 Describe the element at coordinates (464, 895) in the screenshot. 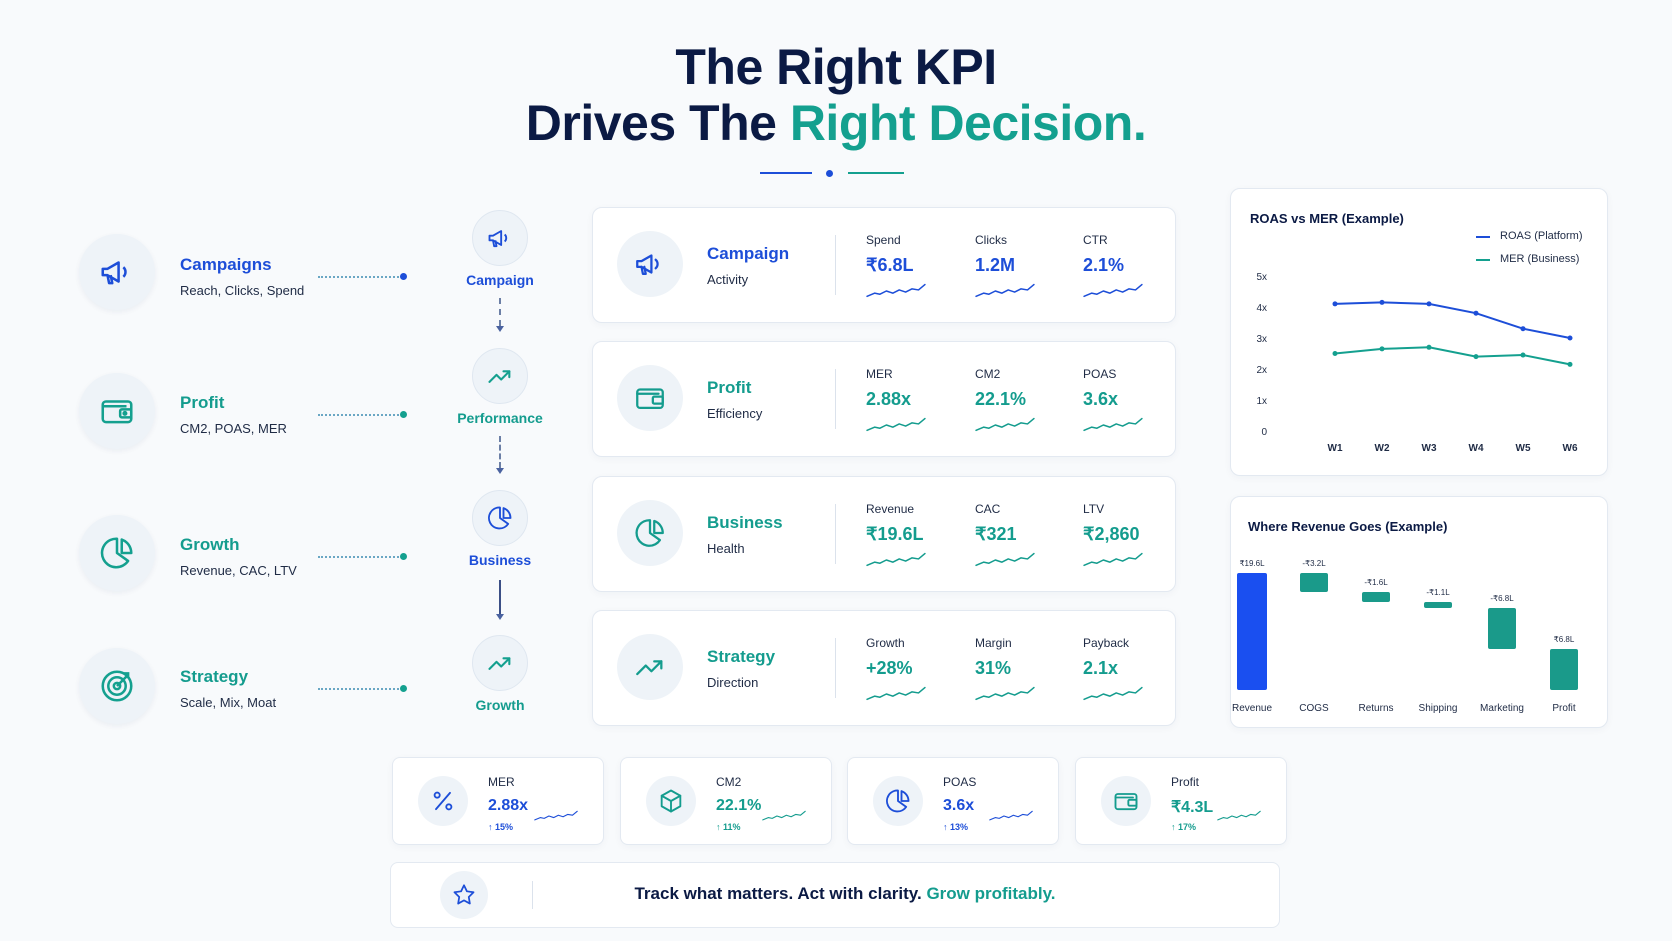

I see `star-icon` at that location.